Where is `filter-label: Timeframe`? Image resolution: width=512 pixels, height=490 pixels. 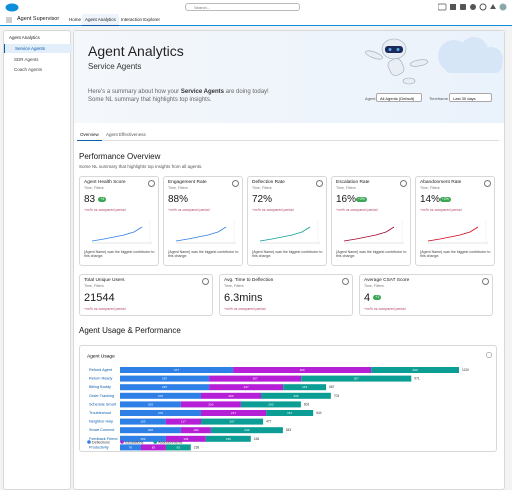
filter-label: Timeframe is located at coordinates (438, 98).